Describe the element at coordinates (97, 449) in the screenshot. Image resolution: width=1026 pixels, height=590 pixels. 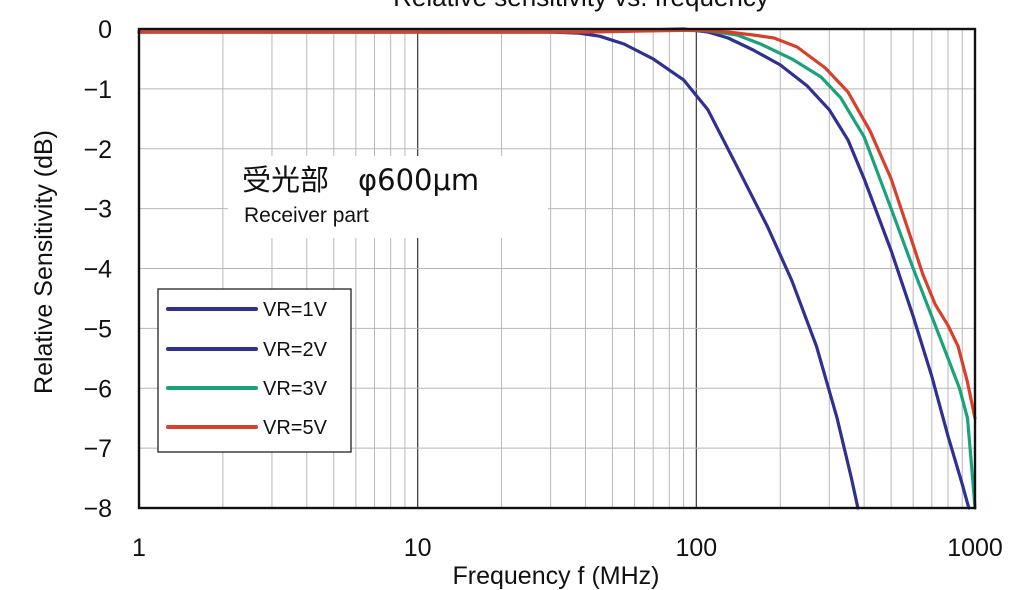
I see `y-tick-label: −7` at that location.